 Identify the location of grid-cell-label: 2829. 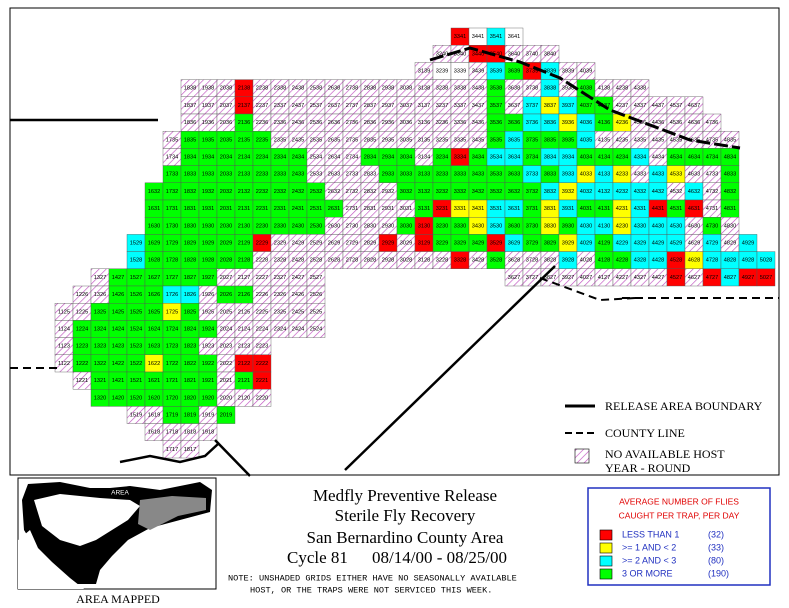
(370, 243).